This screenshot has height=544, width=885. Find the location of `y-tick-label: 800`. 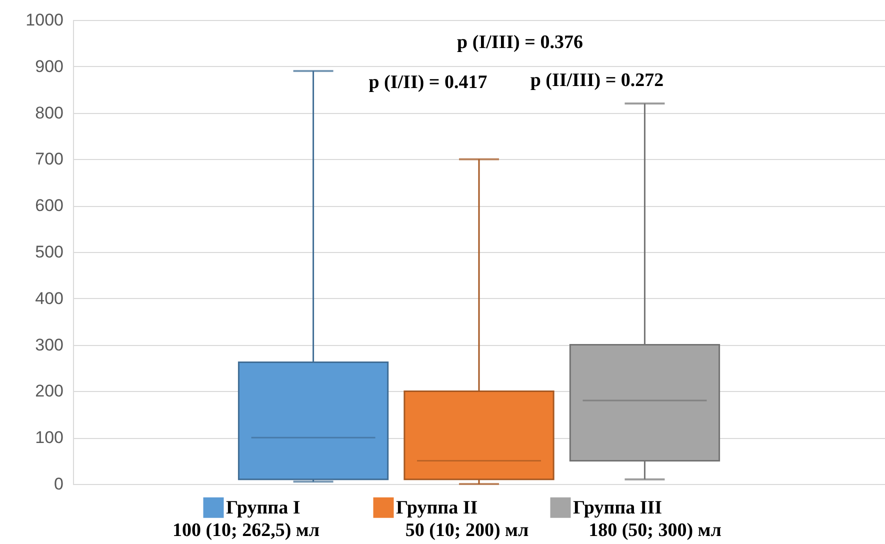

y-tick-label: 800 is located at coordinates (49, 112).